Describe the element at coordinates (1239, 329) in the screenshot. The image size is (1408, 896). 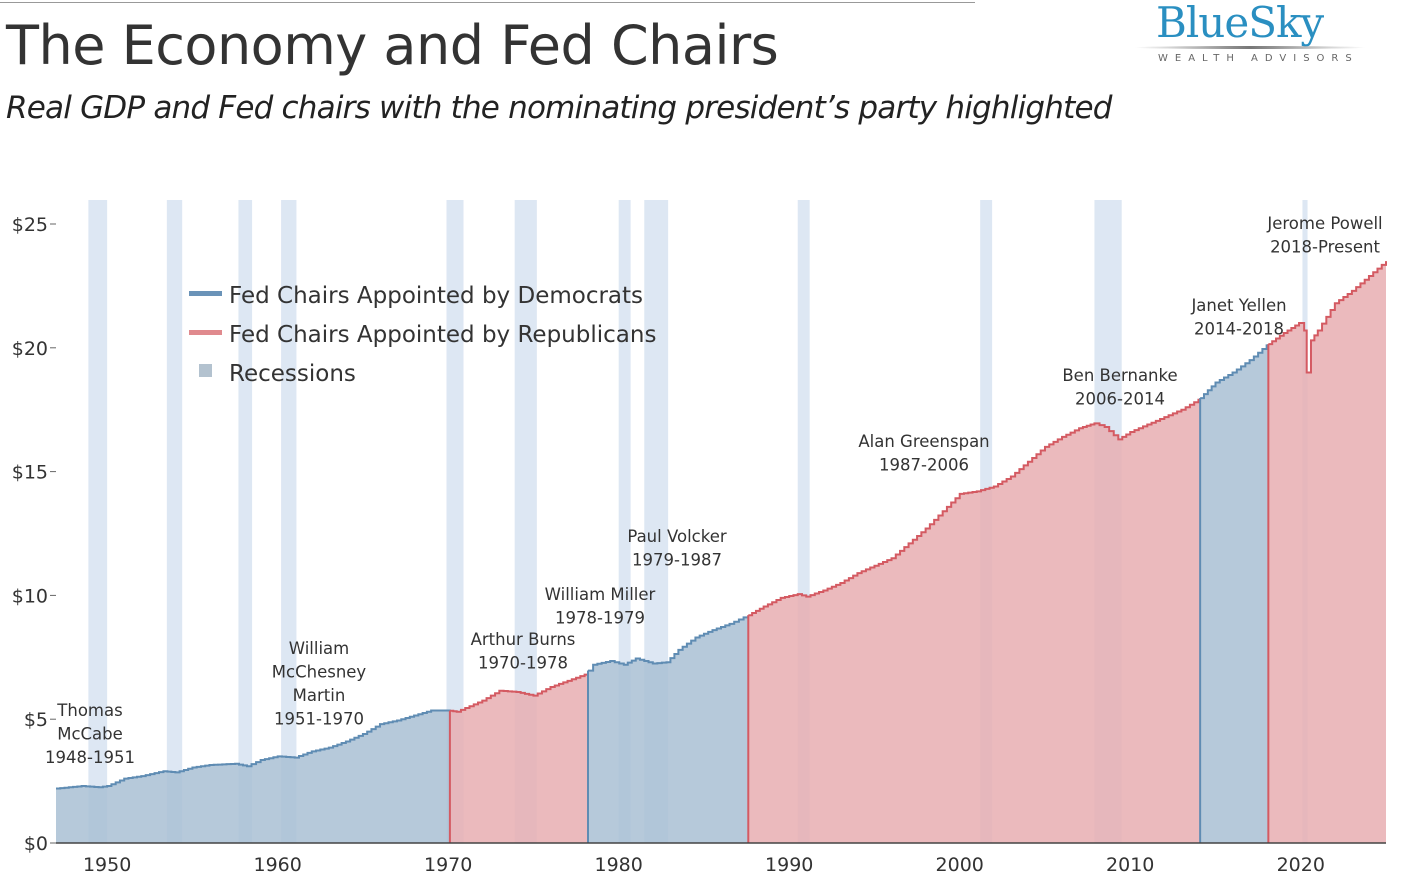
I see `chair-annotation: 2014-2018` at that location.